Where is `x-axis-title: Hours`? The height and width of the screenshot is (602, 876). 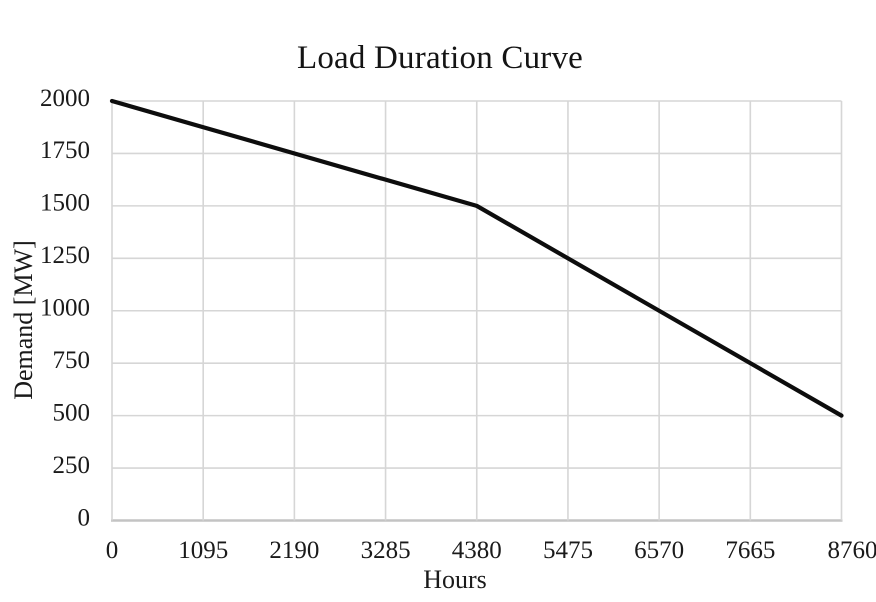 x-axis-title: Hours is located at coordinates (455, 579).